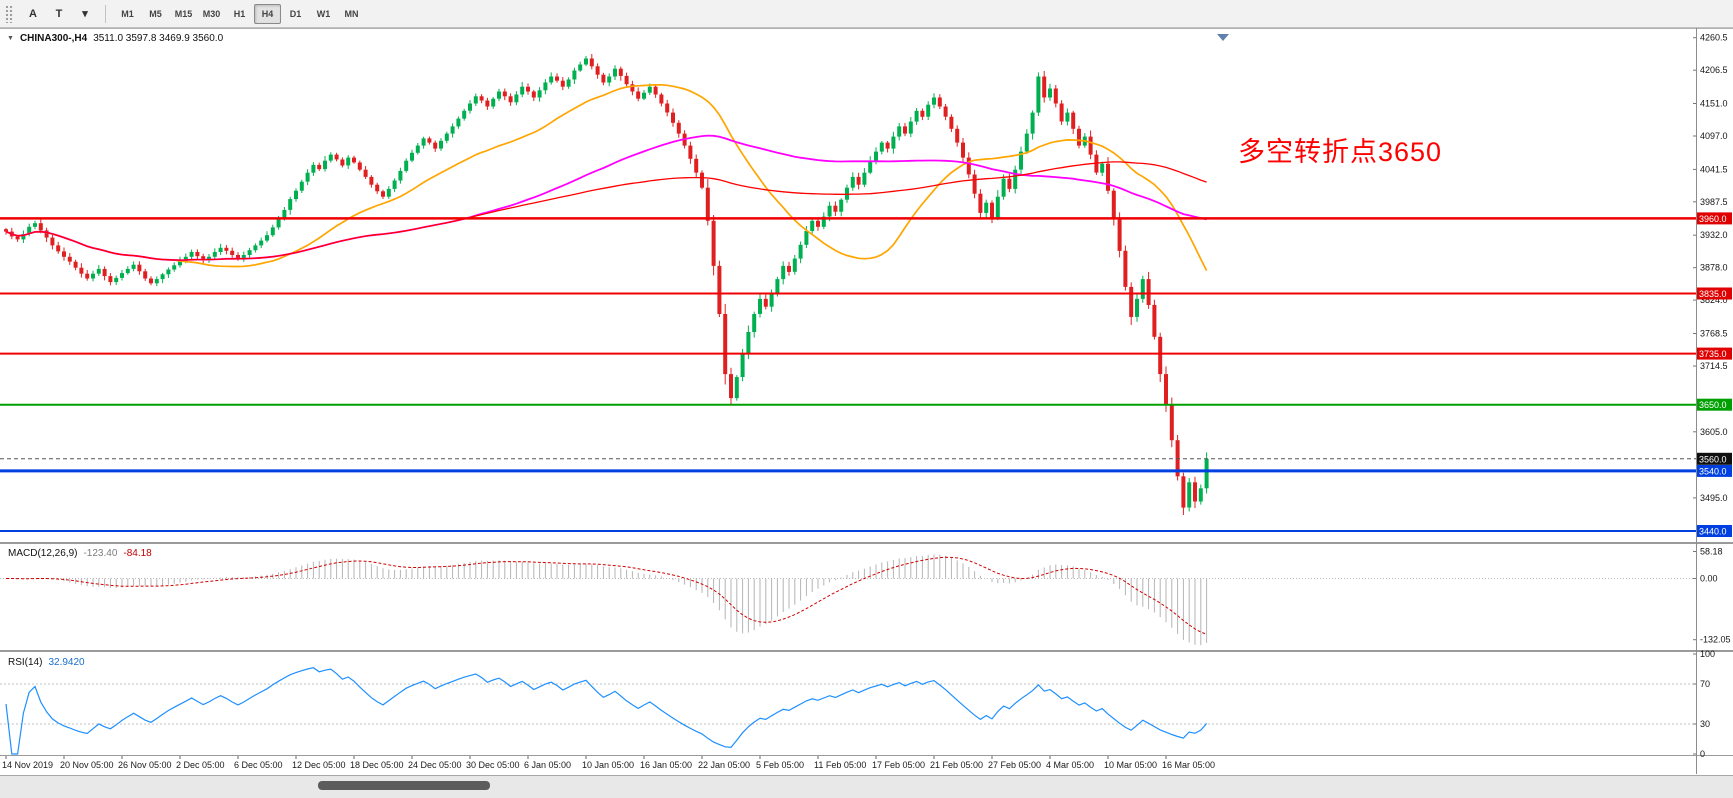 The image size is (1733, 798). I want to click on svg-text: 10 Jan 05:00, so click(608, 765).